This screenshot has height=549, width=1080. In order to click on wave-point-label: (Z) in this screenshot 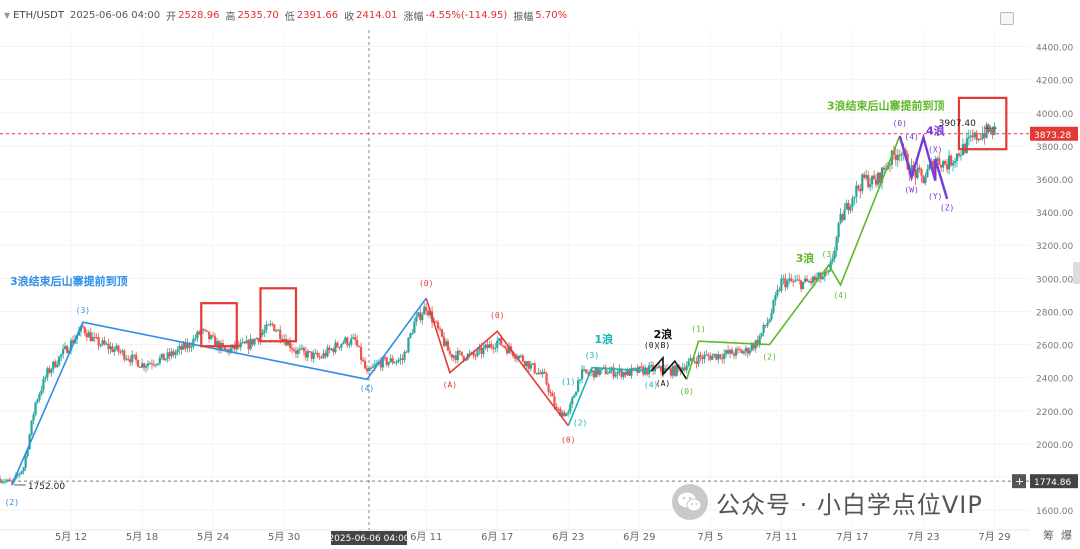, I will do `click(947, 207)`.